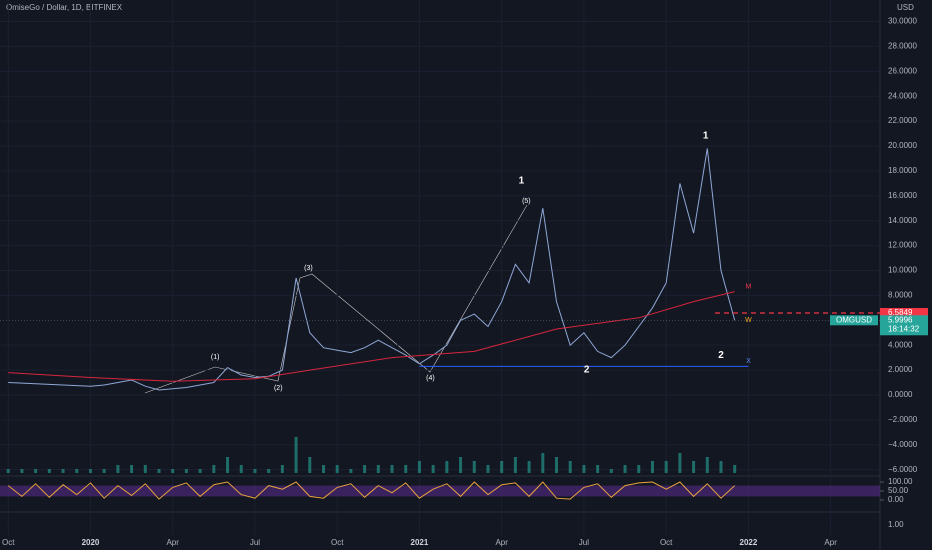 The height and width of the screenshot is (550, 932). Describe the element at coordinates (902, 145) in the screenshot. I see `y-tick-label: 20.0000` at that location.